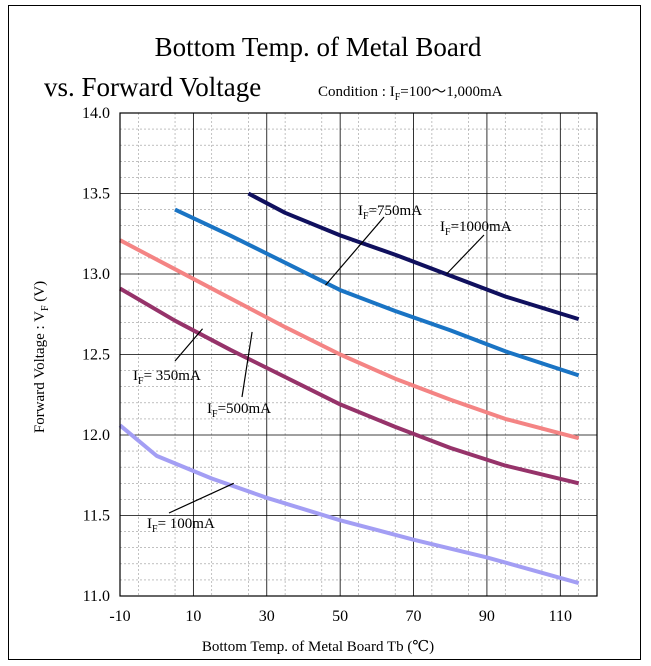 The height and width of the screenshot is (666, 651). I want to click on x-tick-label: -10, so click(119, 616).